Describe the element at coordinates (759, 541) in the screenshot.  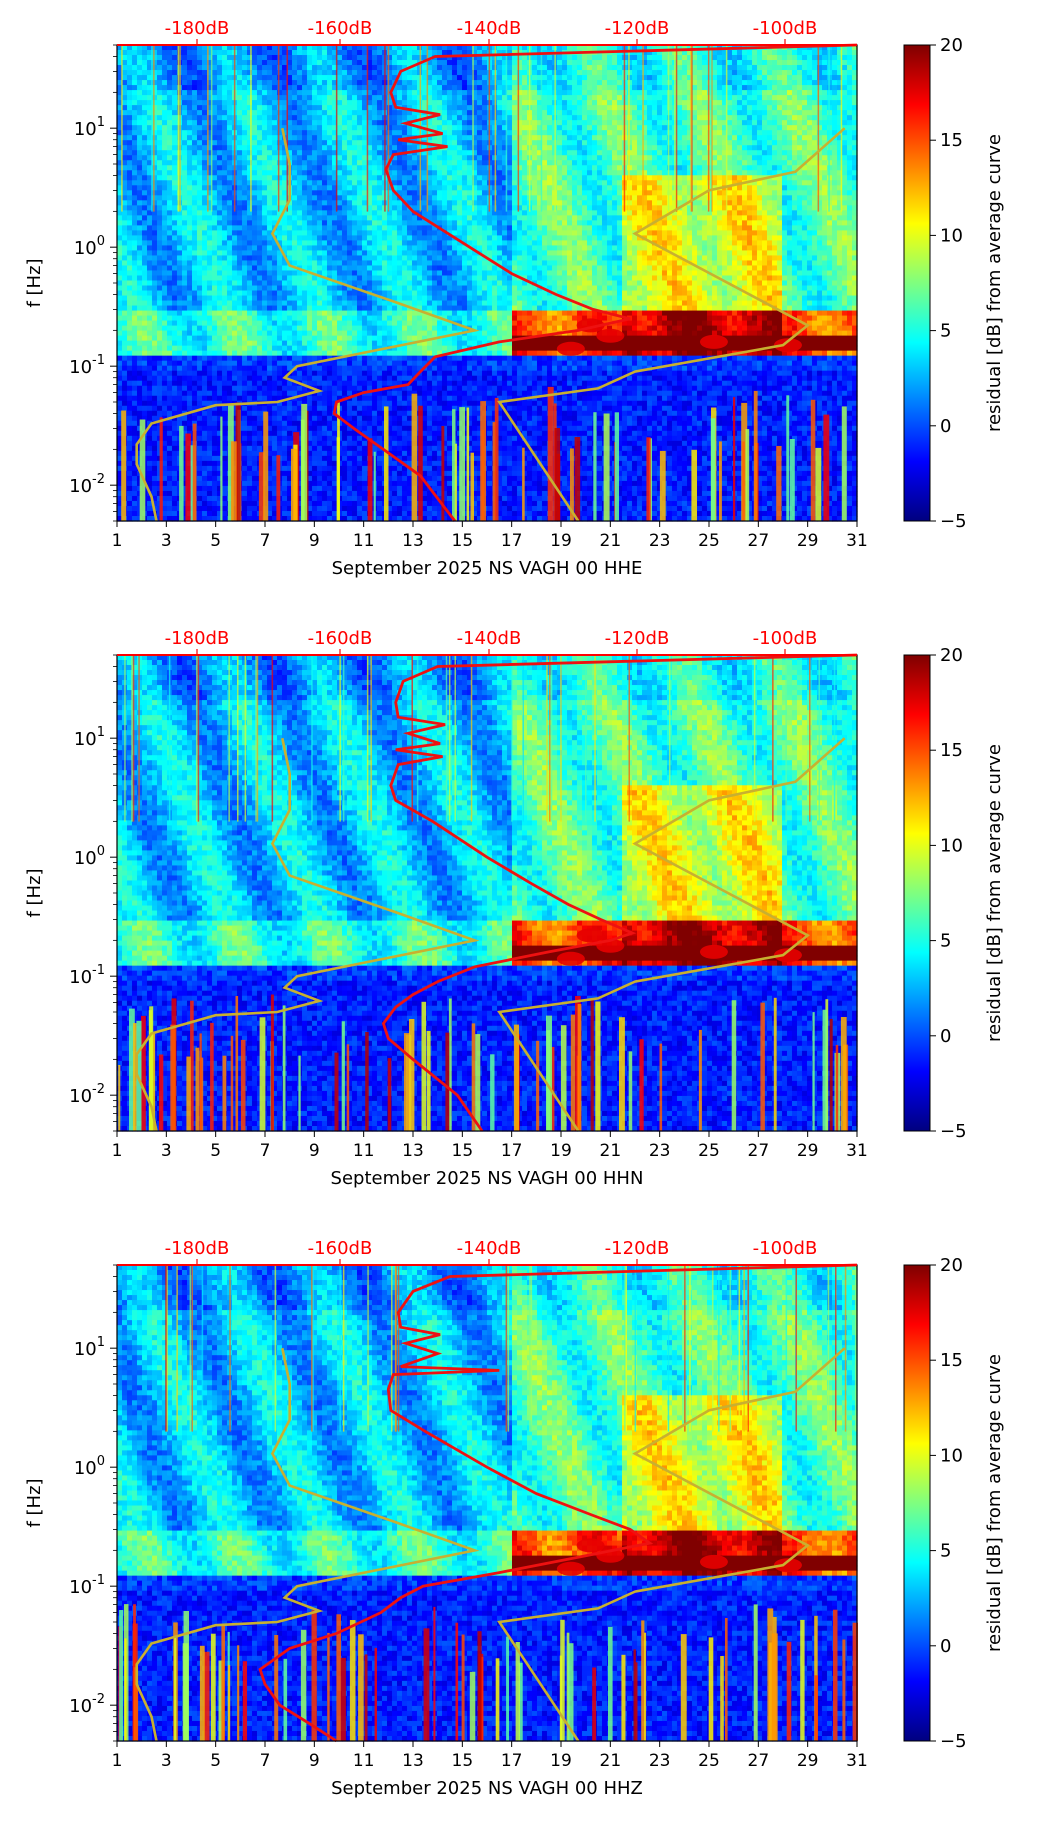
I see `x-tick-label: 27` at that location.